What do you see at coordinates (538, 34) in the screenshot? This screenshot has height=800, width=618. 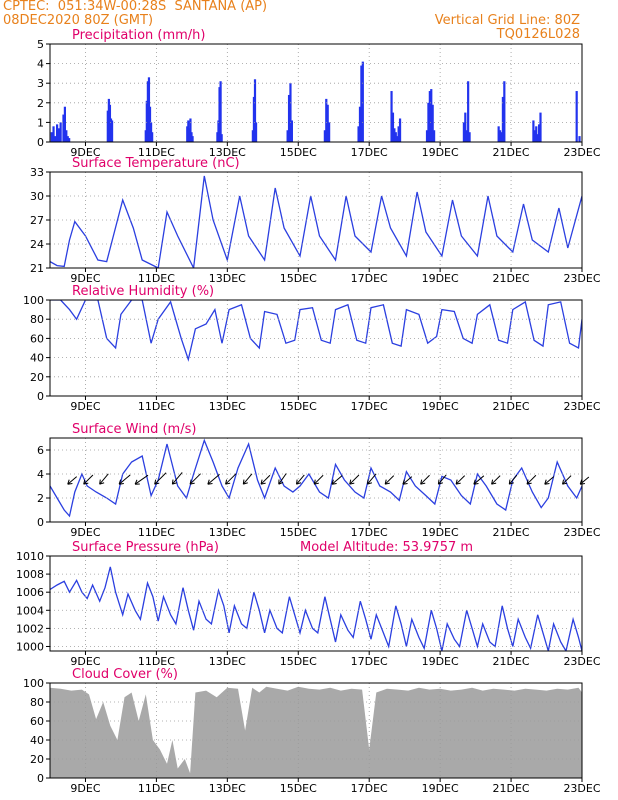 I see `header-model-id: TQ0126L028` at bounding box center [538, 34].